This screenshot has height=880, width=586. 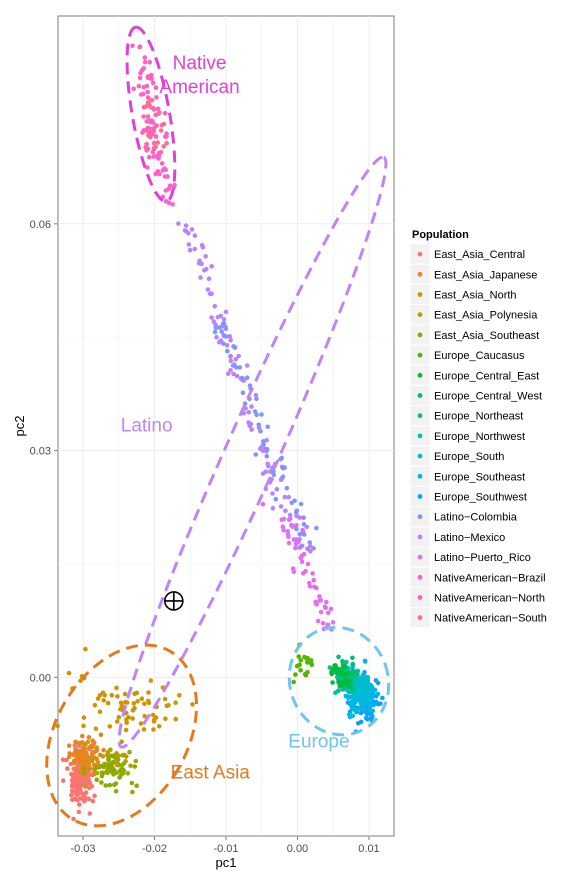 What do you see at coordinates (174, 601) in the screenshot?
I see `circle-plus-marker` at bounding box center [174, 601].